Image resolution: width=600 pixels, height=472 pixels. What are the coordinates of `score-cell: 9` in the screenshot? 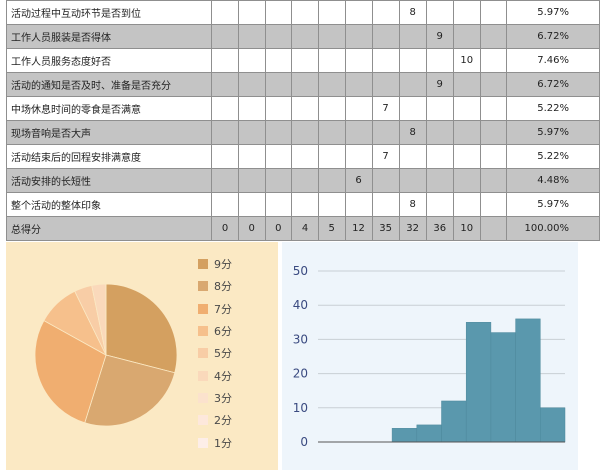 It's located at (439, 36).